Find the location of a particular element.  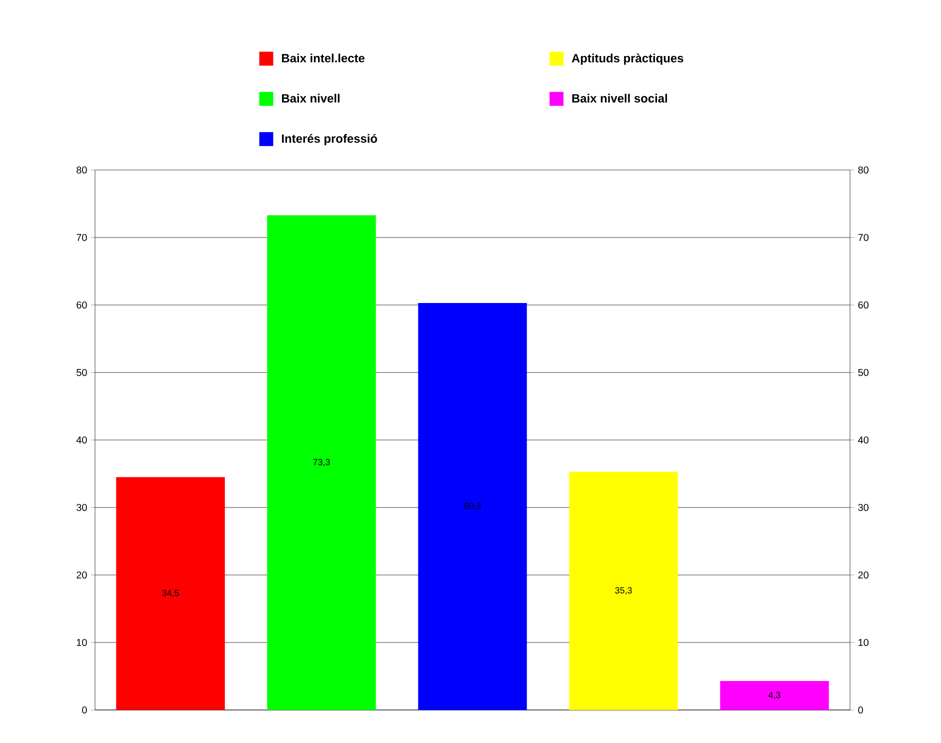

y2-tick-label: 40 is located at coordinates (863, 440).